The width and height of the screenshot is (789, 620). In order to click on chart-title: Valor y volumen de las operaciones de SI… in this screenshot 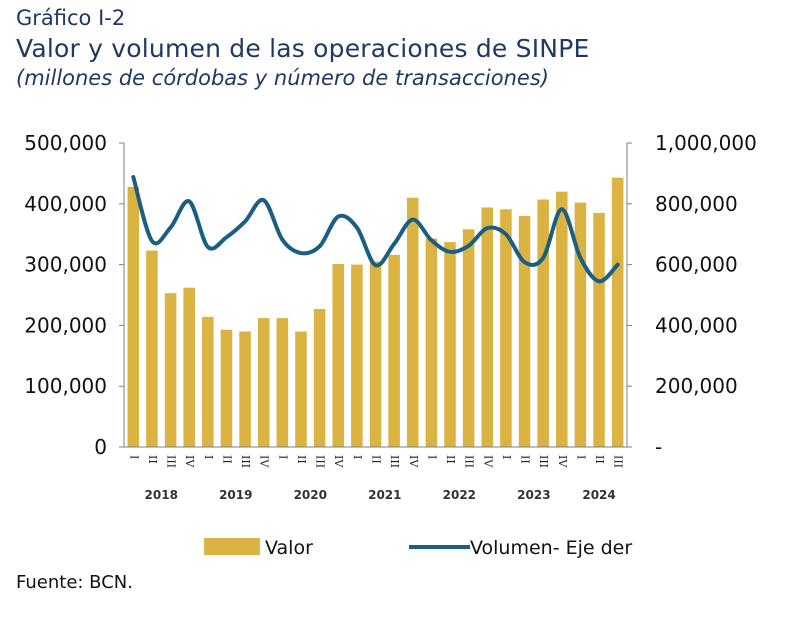, I will do `click(303, 48)`.